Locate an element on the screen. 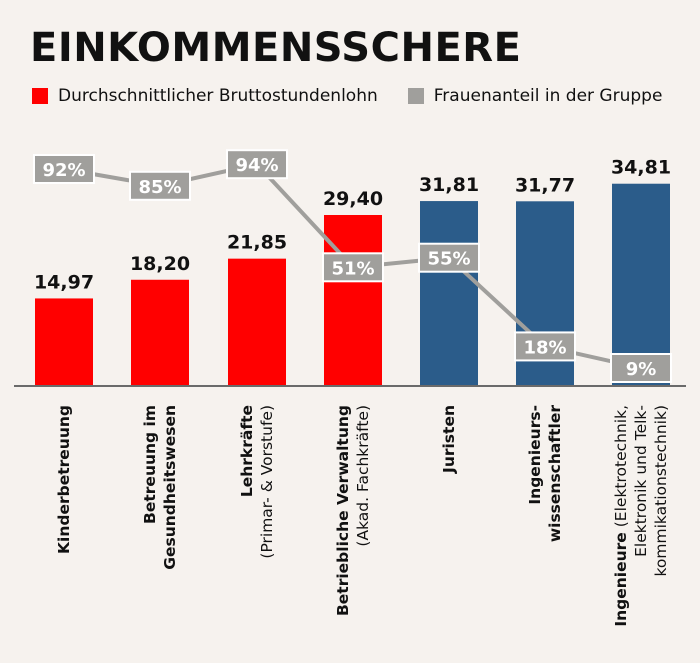 The width and height of the screenshot is (700, 663). category-label: Betreuung im is located at coordinates (150, 464).